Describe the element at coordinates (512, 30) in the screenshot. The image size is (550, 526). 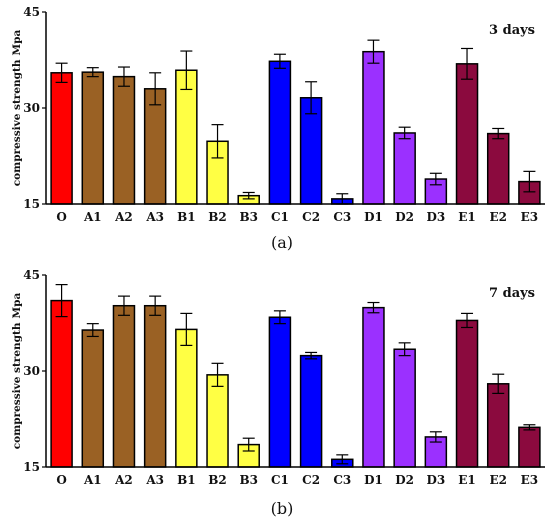
I see `duration-annotation: 3 days` at that location.